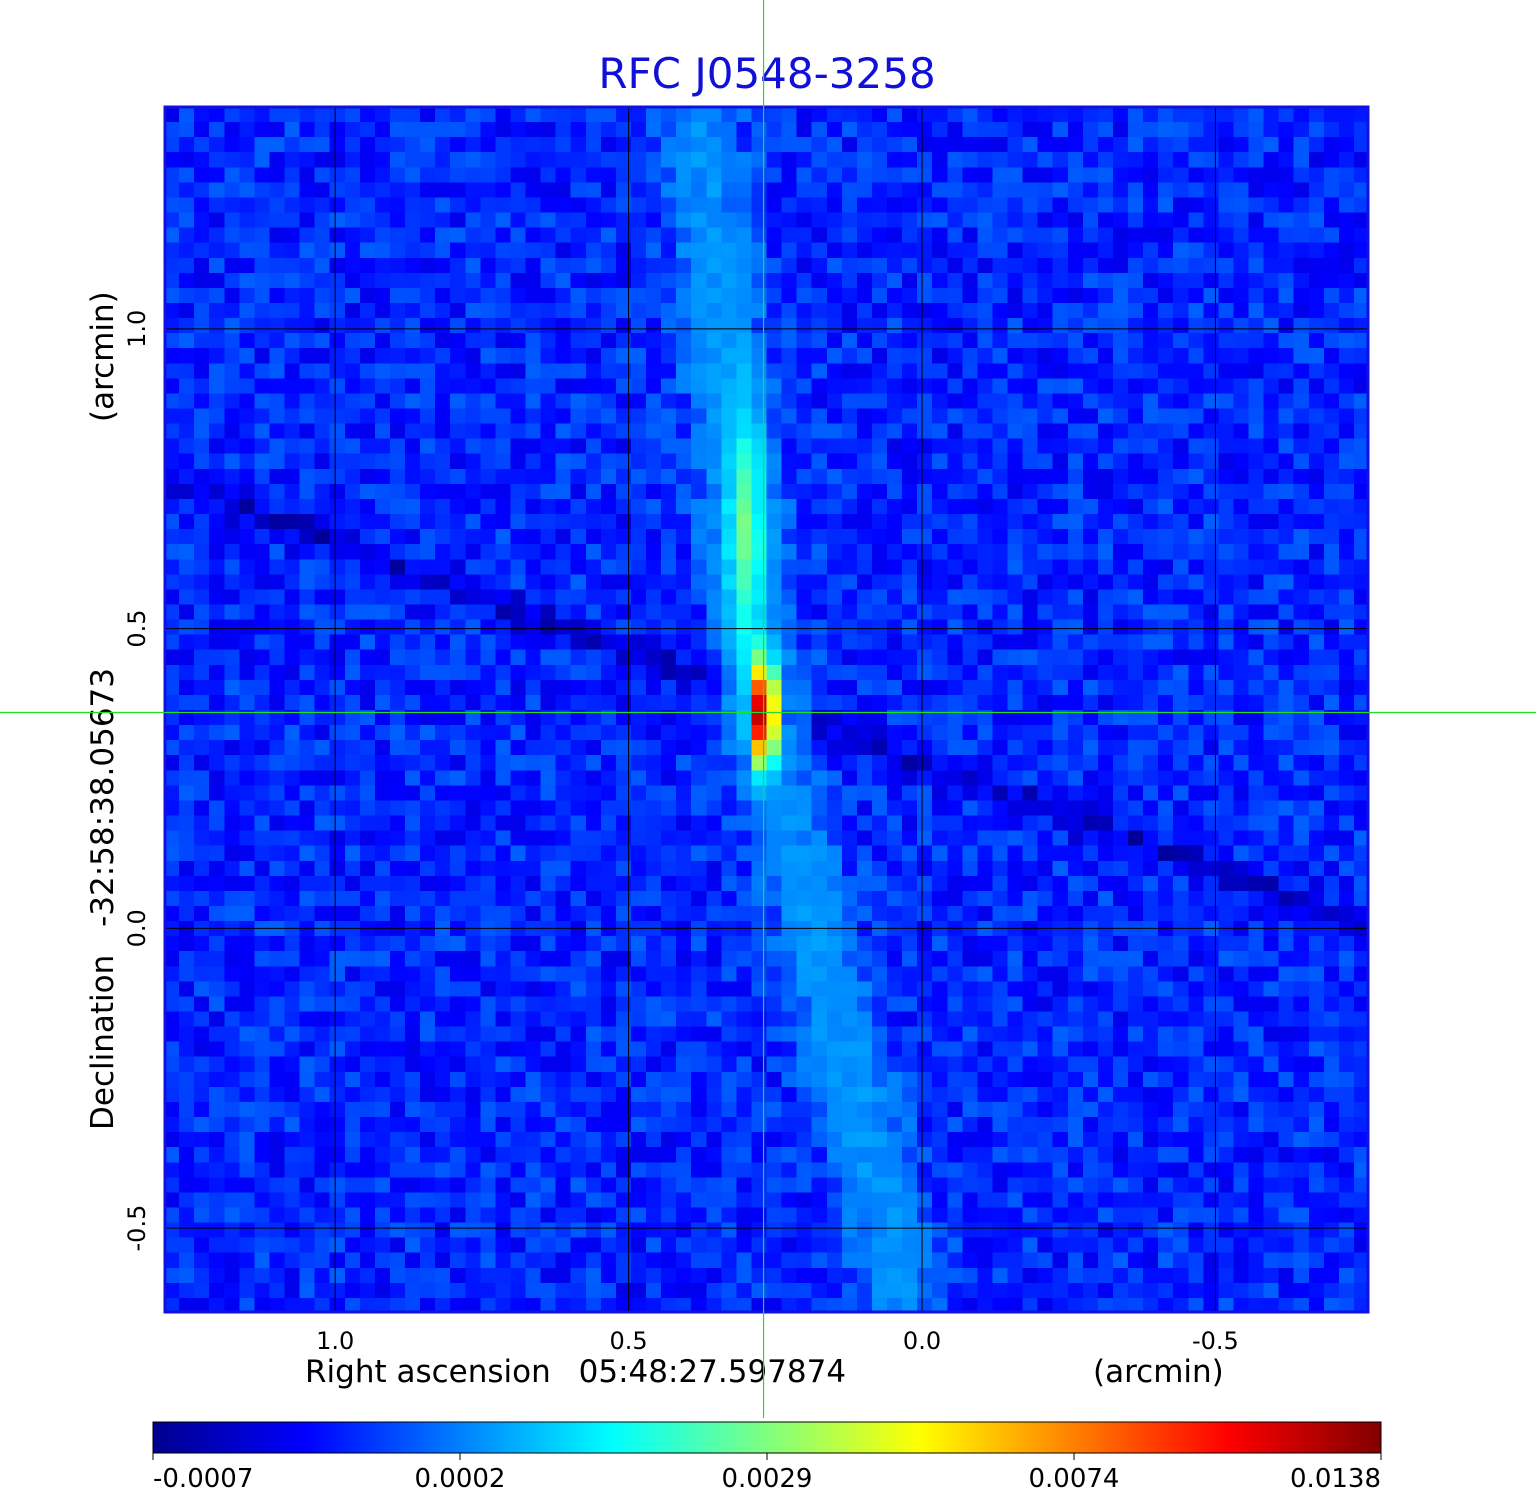 The height and width of the screenshot is (1511, 1536). Describe the element at coordinates (1215, 1341) in the screenshot. I see `x-tick-label: -0.5` at that location.